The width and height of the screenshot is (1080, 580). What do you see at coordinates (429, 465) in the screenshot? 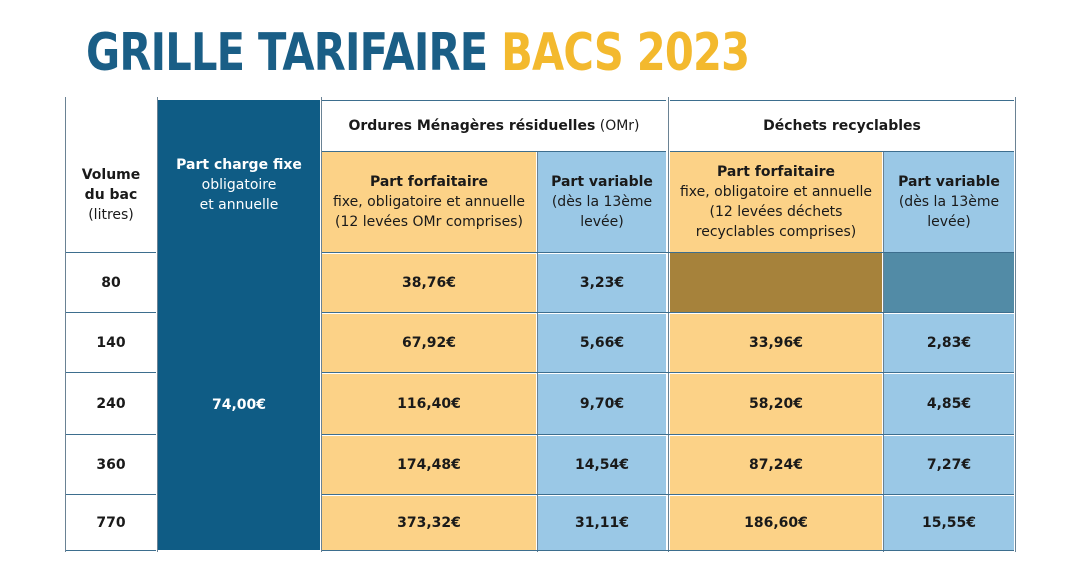
I see `row-360-omr-forfait: 174,48€` at bounding box center [429, 465].